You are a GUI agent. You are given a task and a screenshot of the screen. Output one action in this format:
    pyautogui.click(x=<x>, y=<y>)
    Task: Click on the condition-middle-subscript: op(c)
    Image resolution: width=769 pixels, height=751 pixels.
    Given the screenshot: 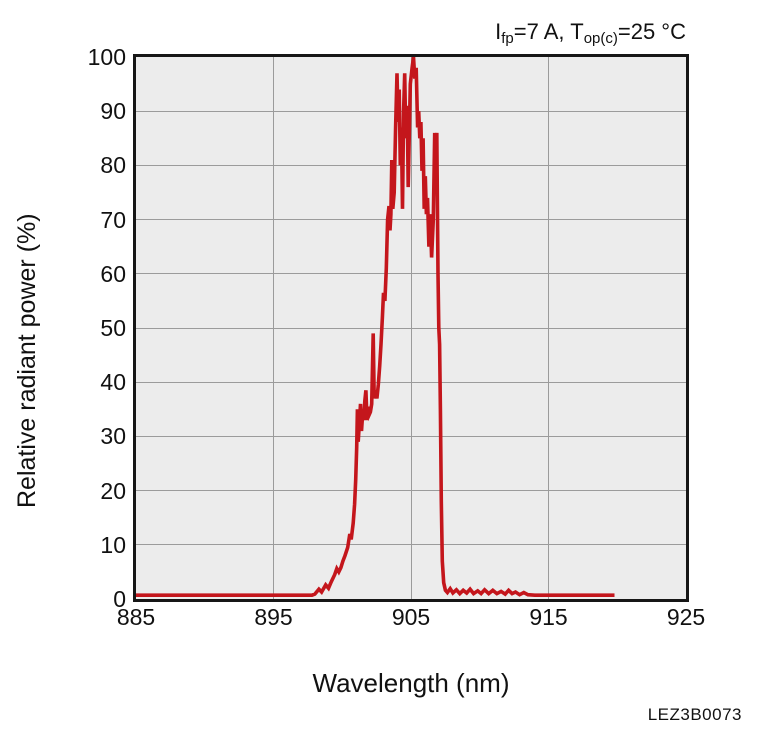 What is the action you would take?
    pyautogui.click(x=600, y=38)
    